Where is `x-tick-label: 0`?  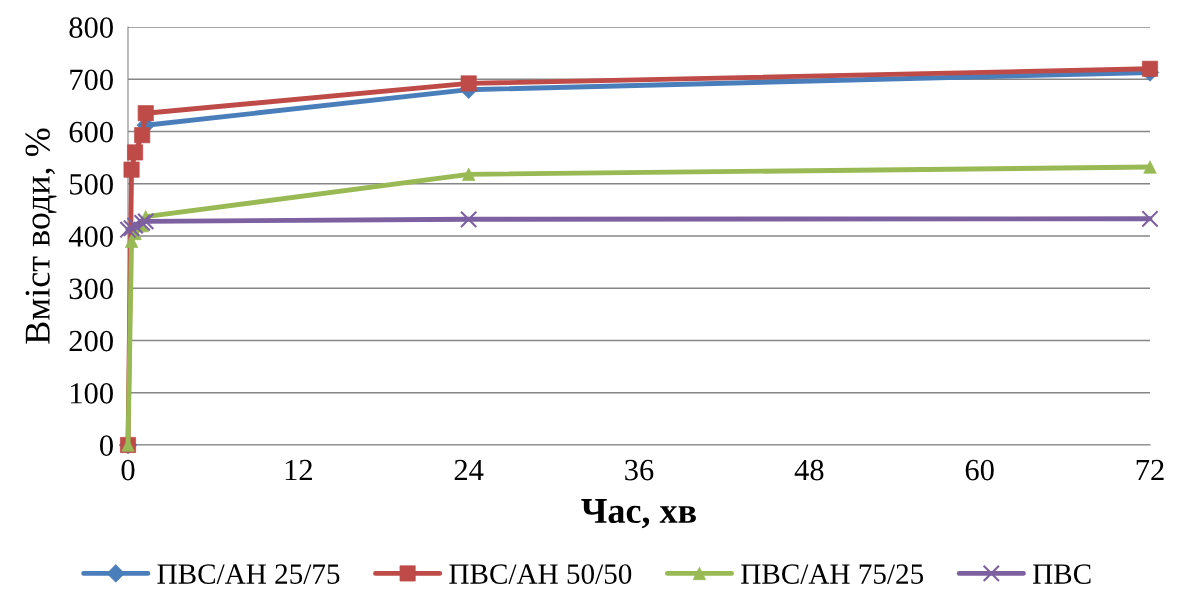 x-tick-label: 0 is located at coordinates (128, 470).